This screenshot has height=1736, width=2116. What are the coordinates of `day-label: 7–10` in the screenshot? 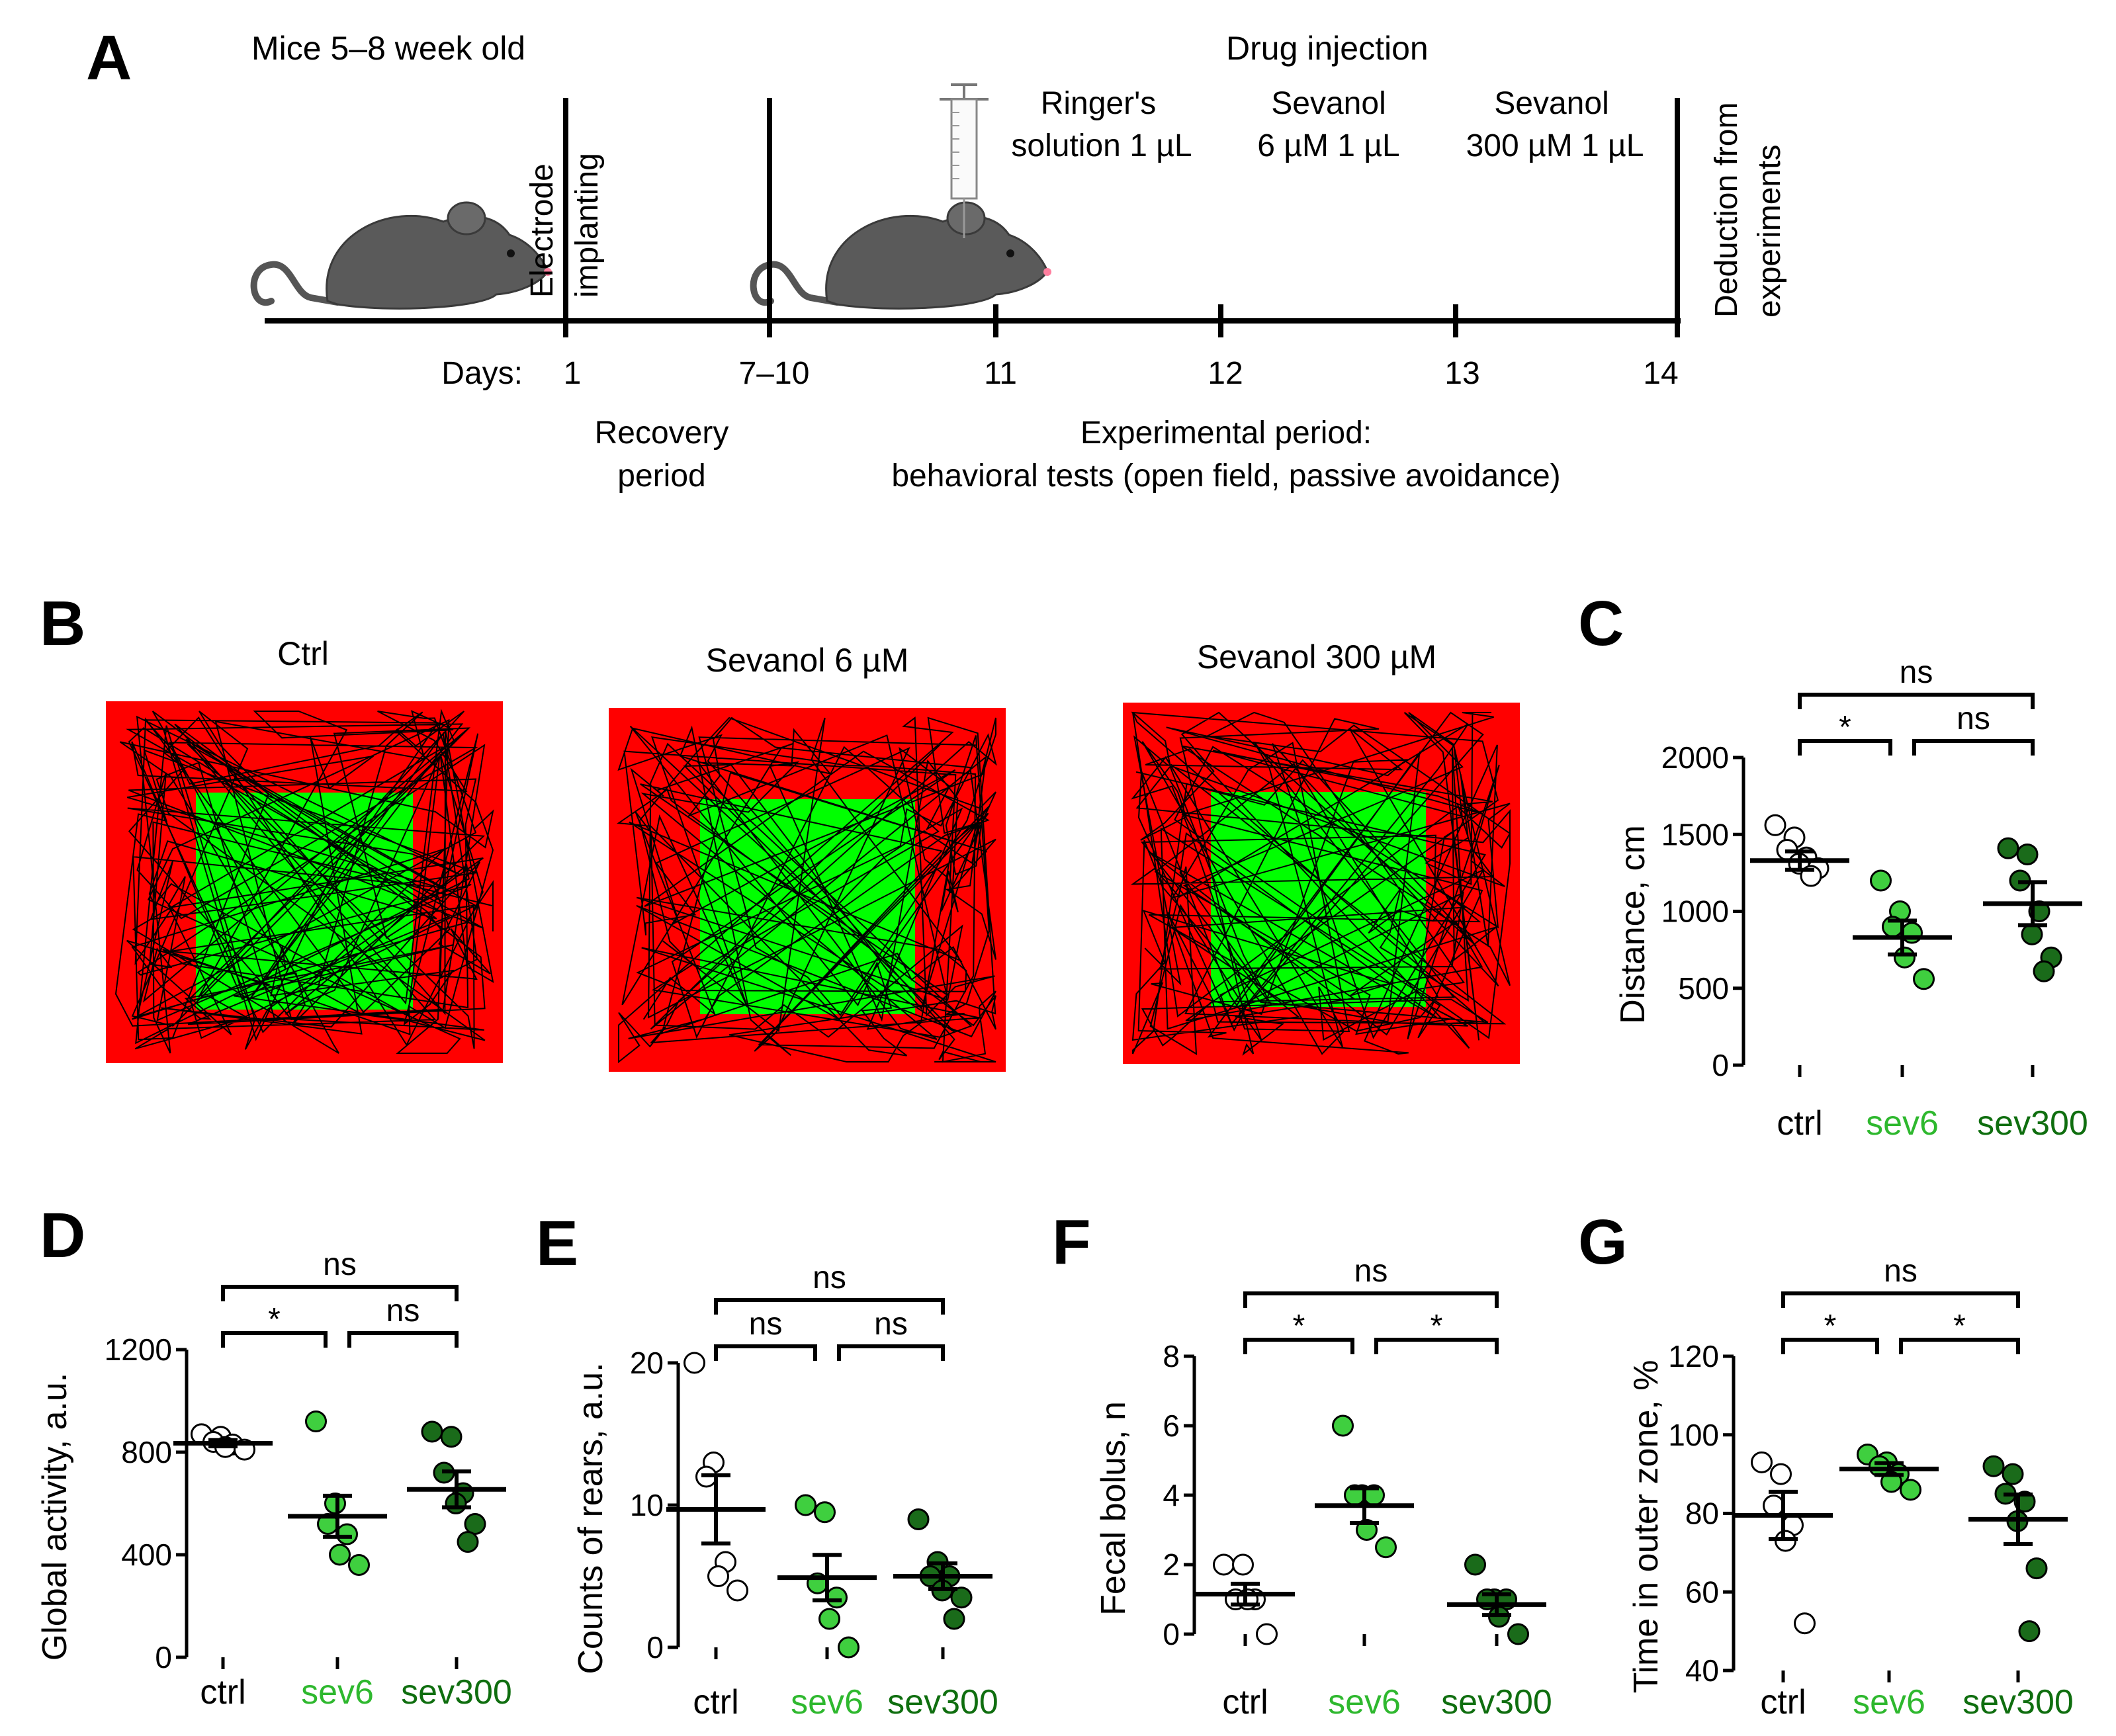 It's located at (775, 373).